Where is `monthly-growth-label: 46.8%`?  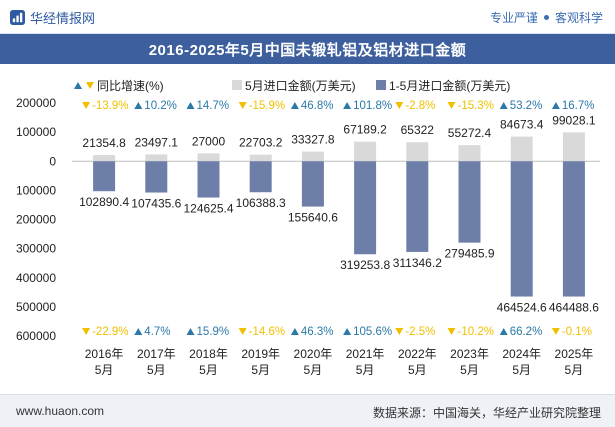 monthly-growth-label: 46.8% is located at coordinates (317, 106).